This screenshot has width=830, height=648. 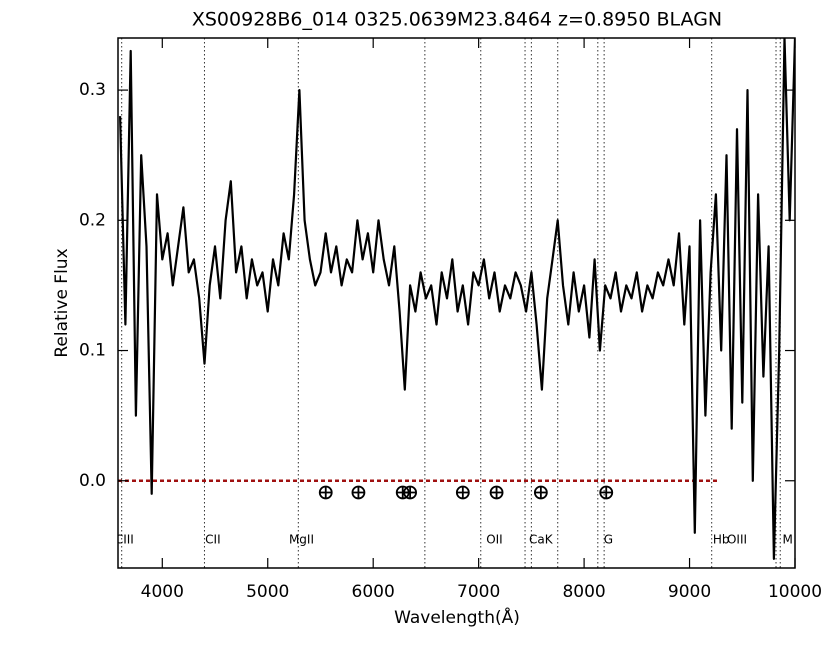 I want to click on feature-label: OII, so click(x=494, y=540).